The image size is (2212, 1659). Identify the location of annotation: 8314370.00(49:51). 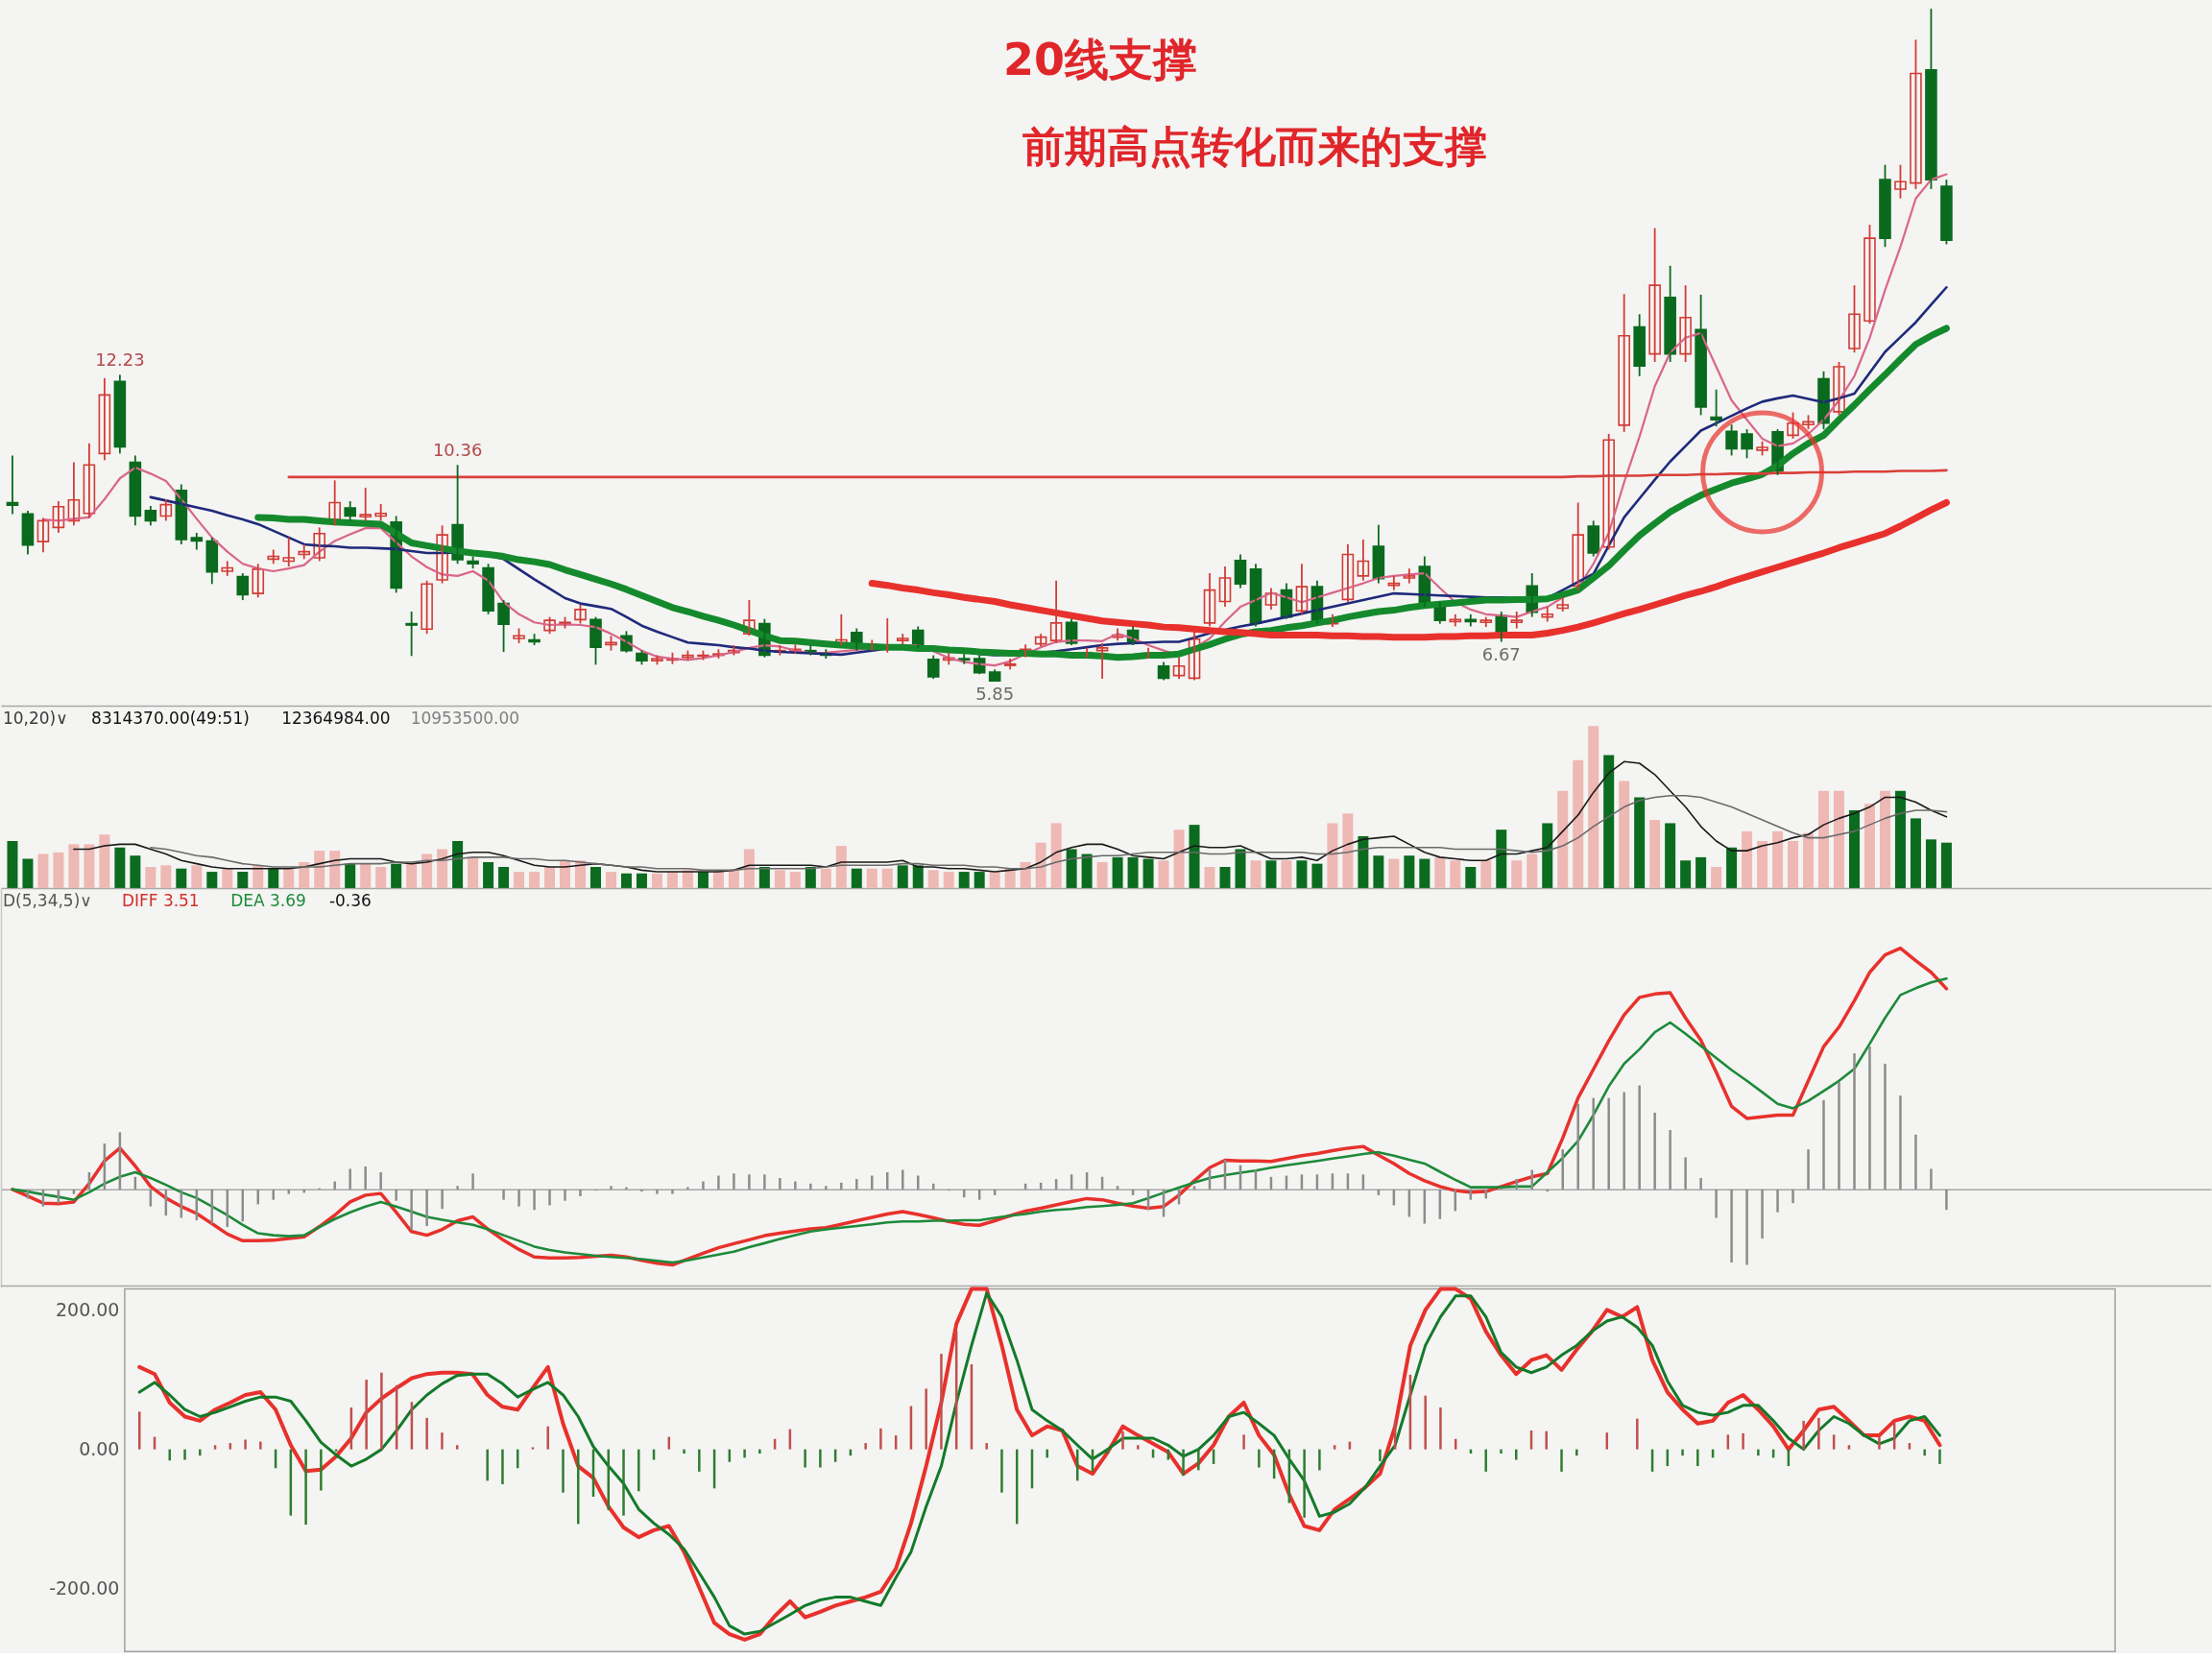
(170, 719).